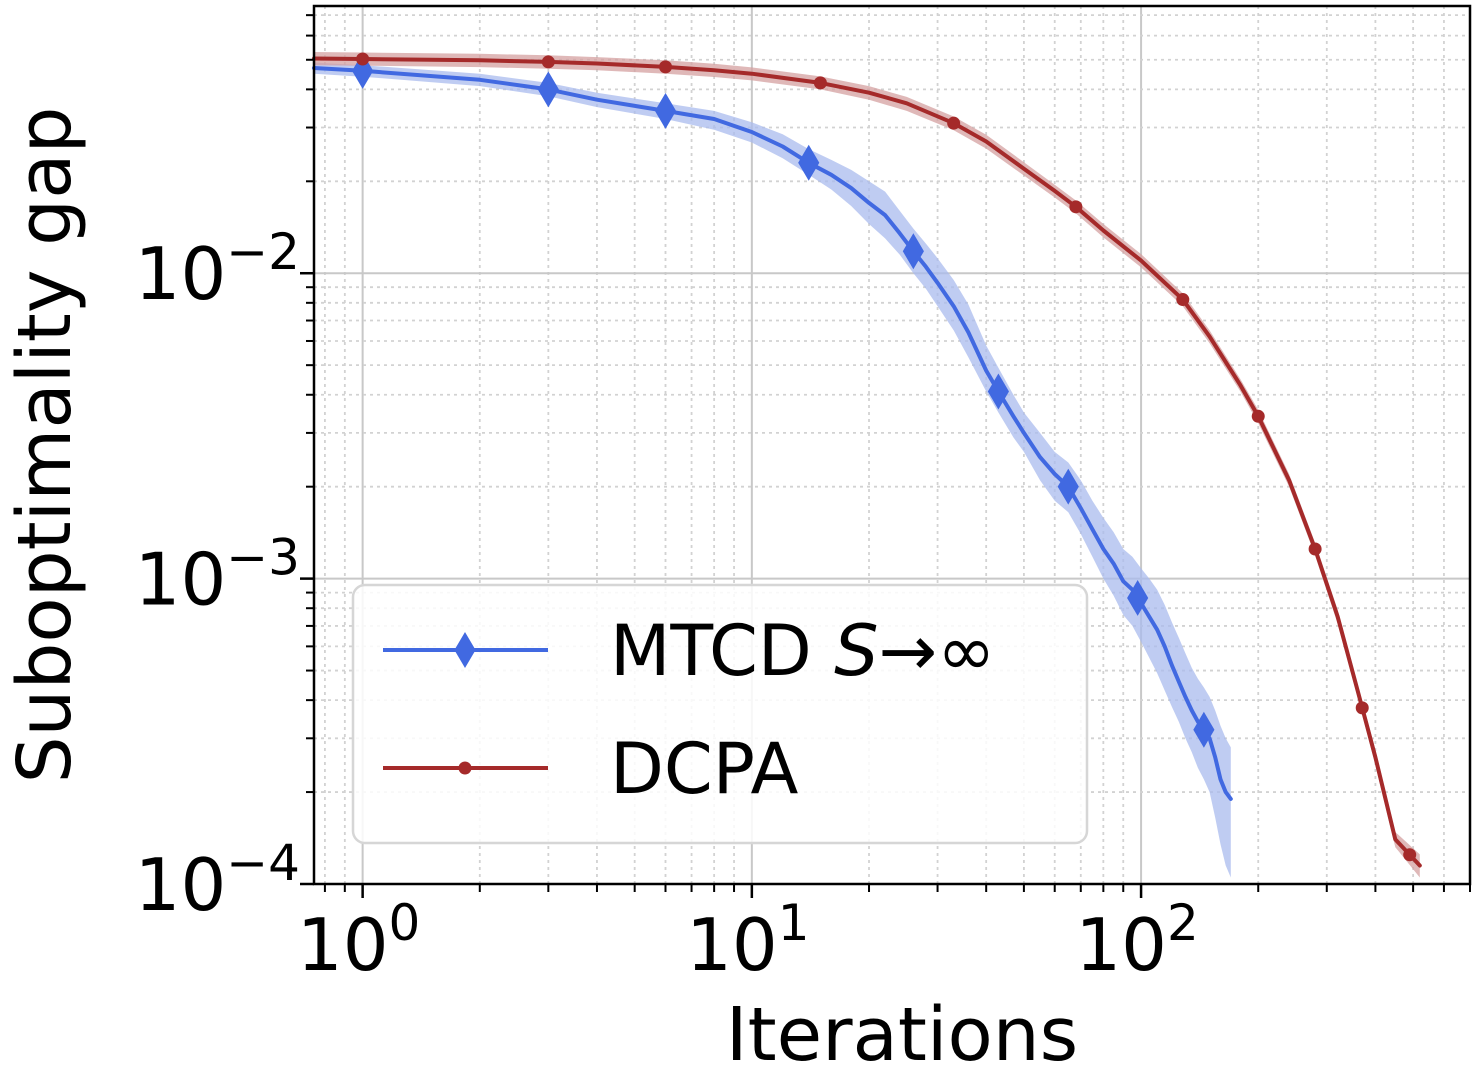 This screenshot has width=1480, height=1074. I want to click on legend-dcpa-label: DCPA, so click(704, 769).